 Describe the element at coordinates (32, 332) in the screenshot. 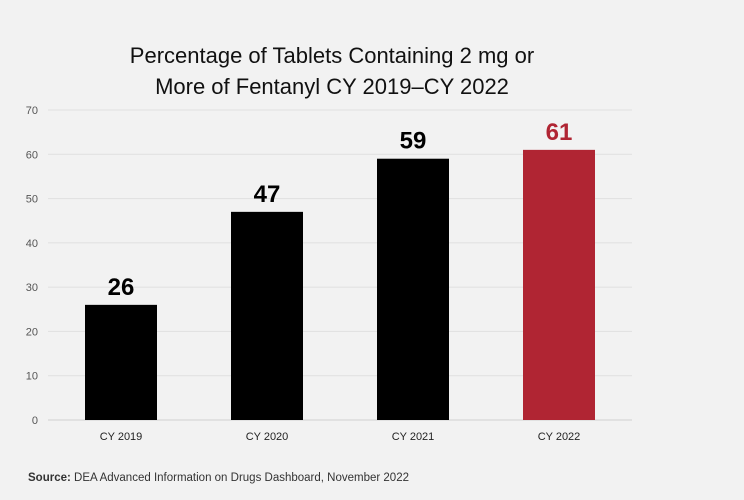

I see `y-tick-label: 20` at that location.